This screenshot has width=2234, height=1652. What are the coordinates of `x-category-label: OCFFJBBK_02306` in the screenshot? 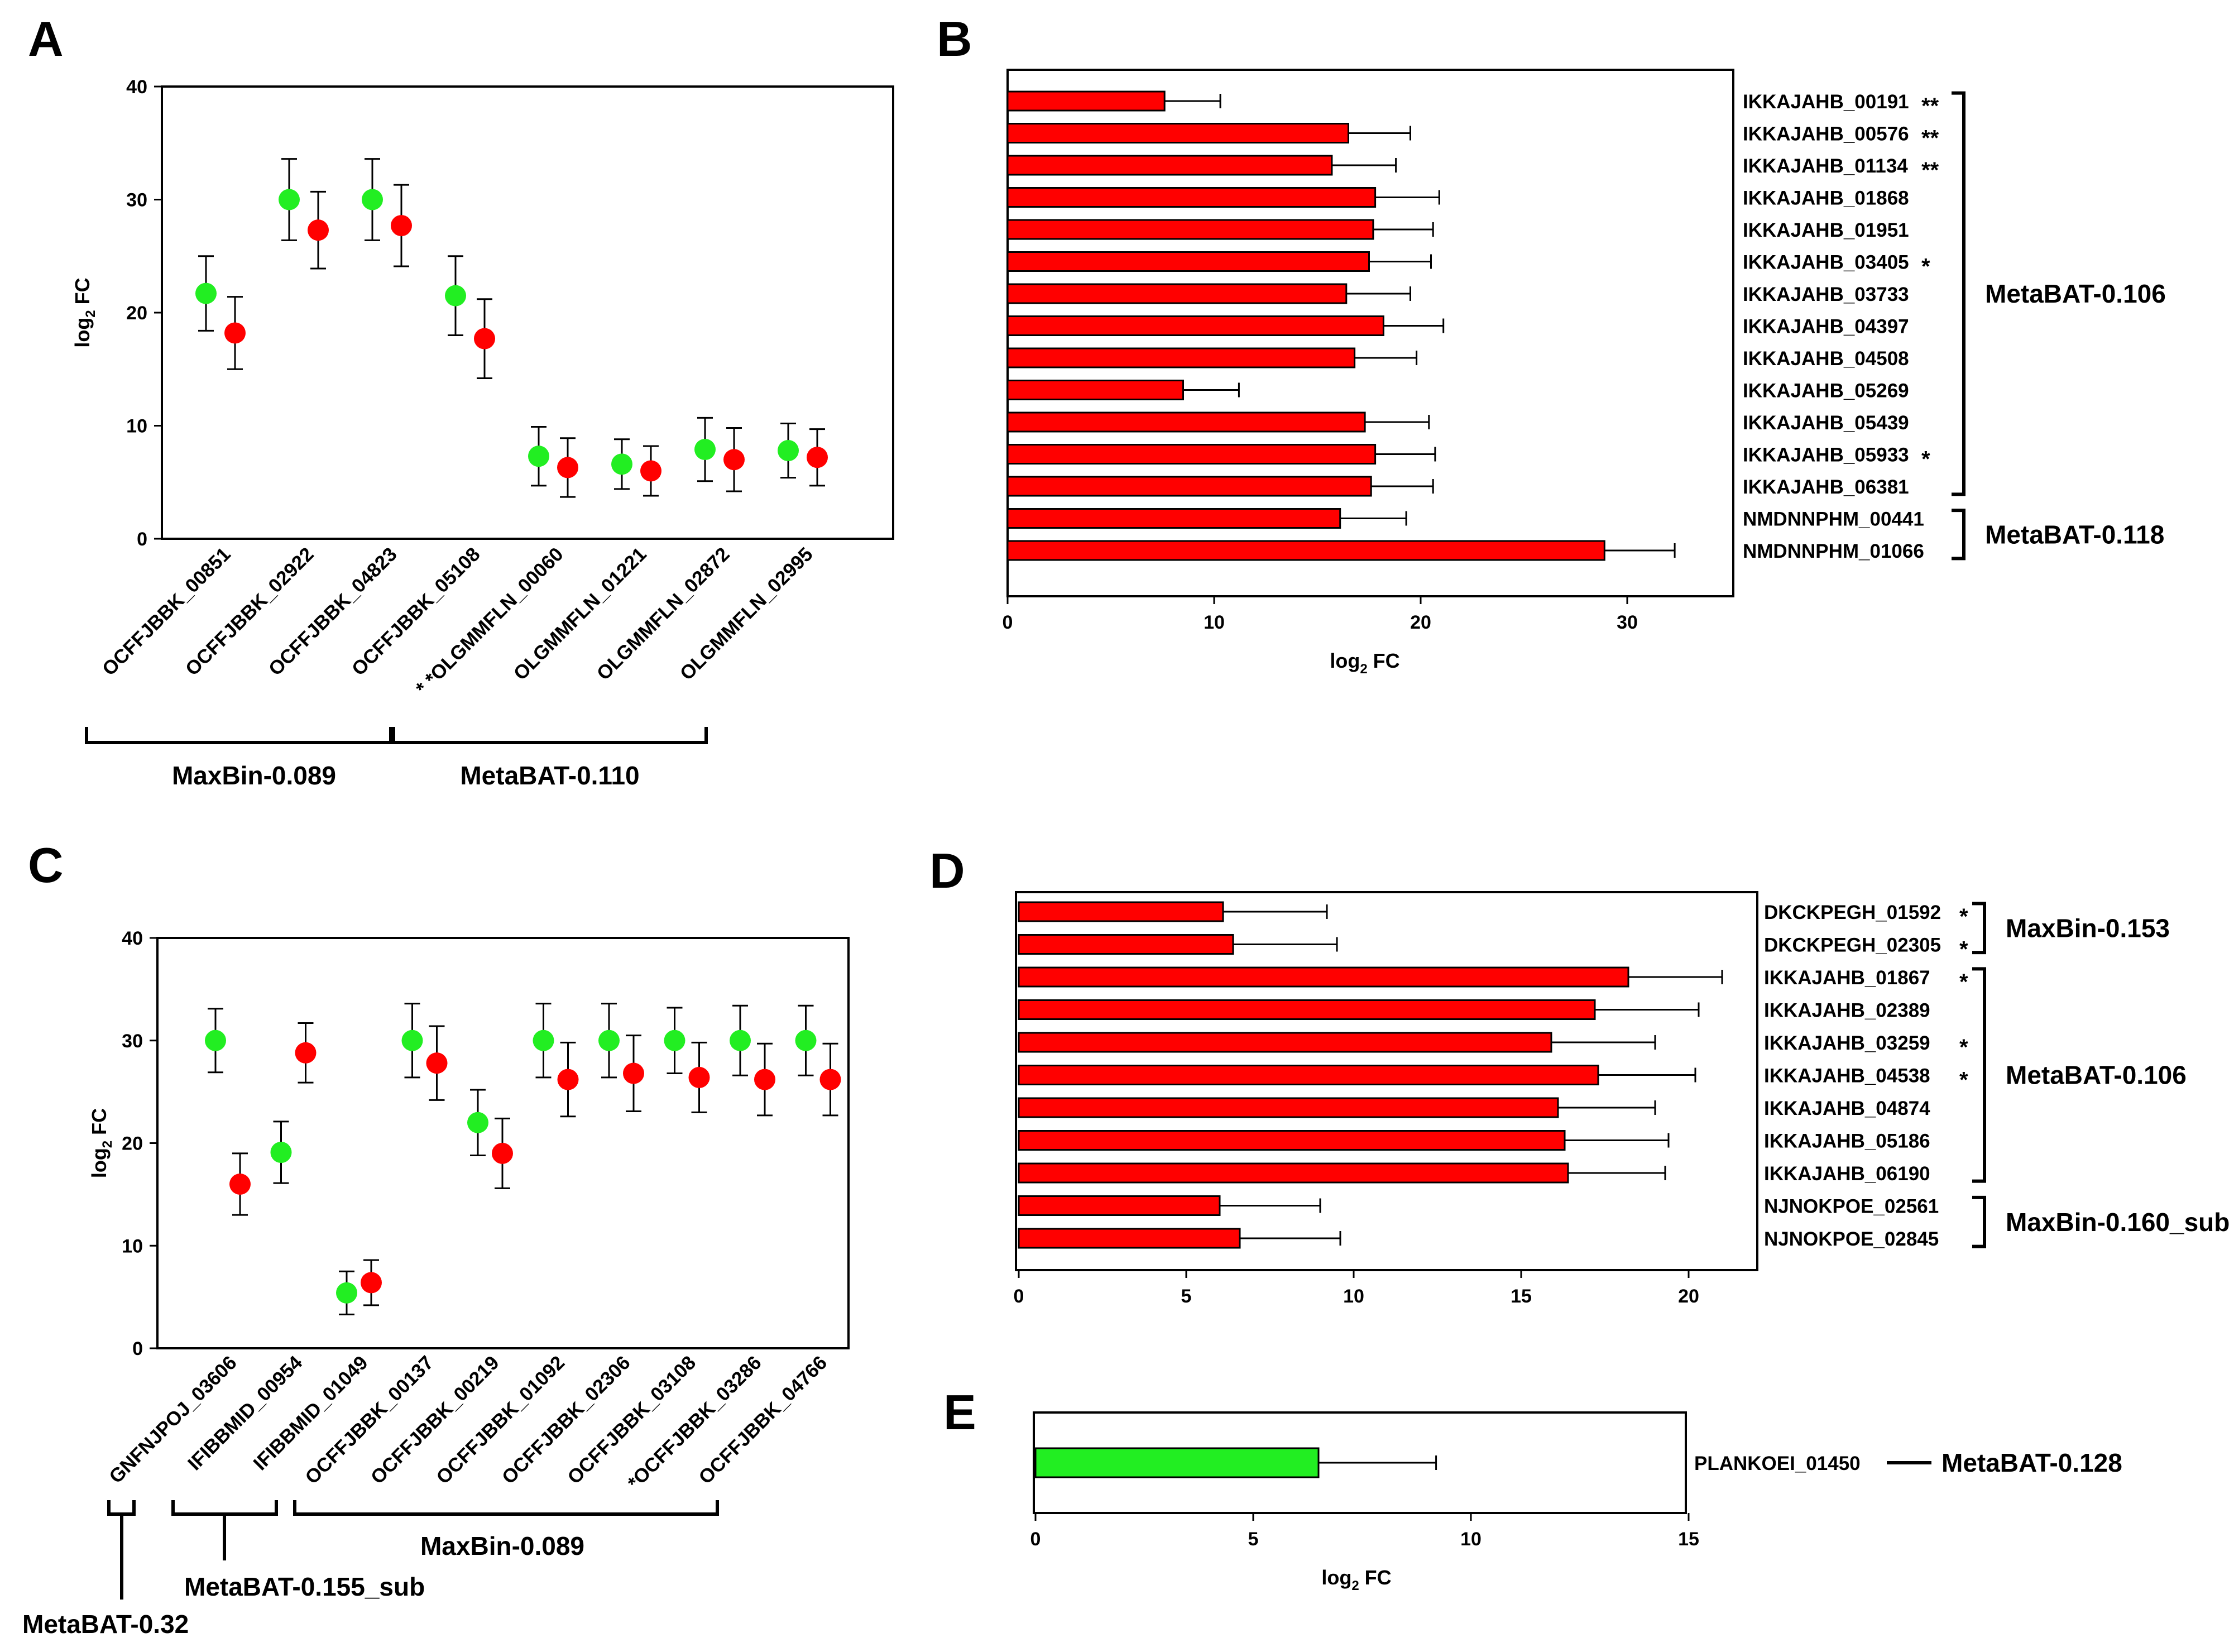 It's located at (566, 1420).